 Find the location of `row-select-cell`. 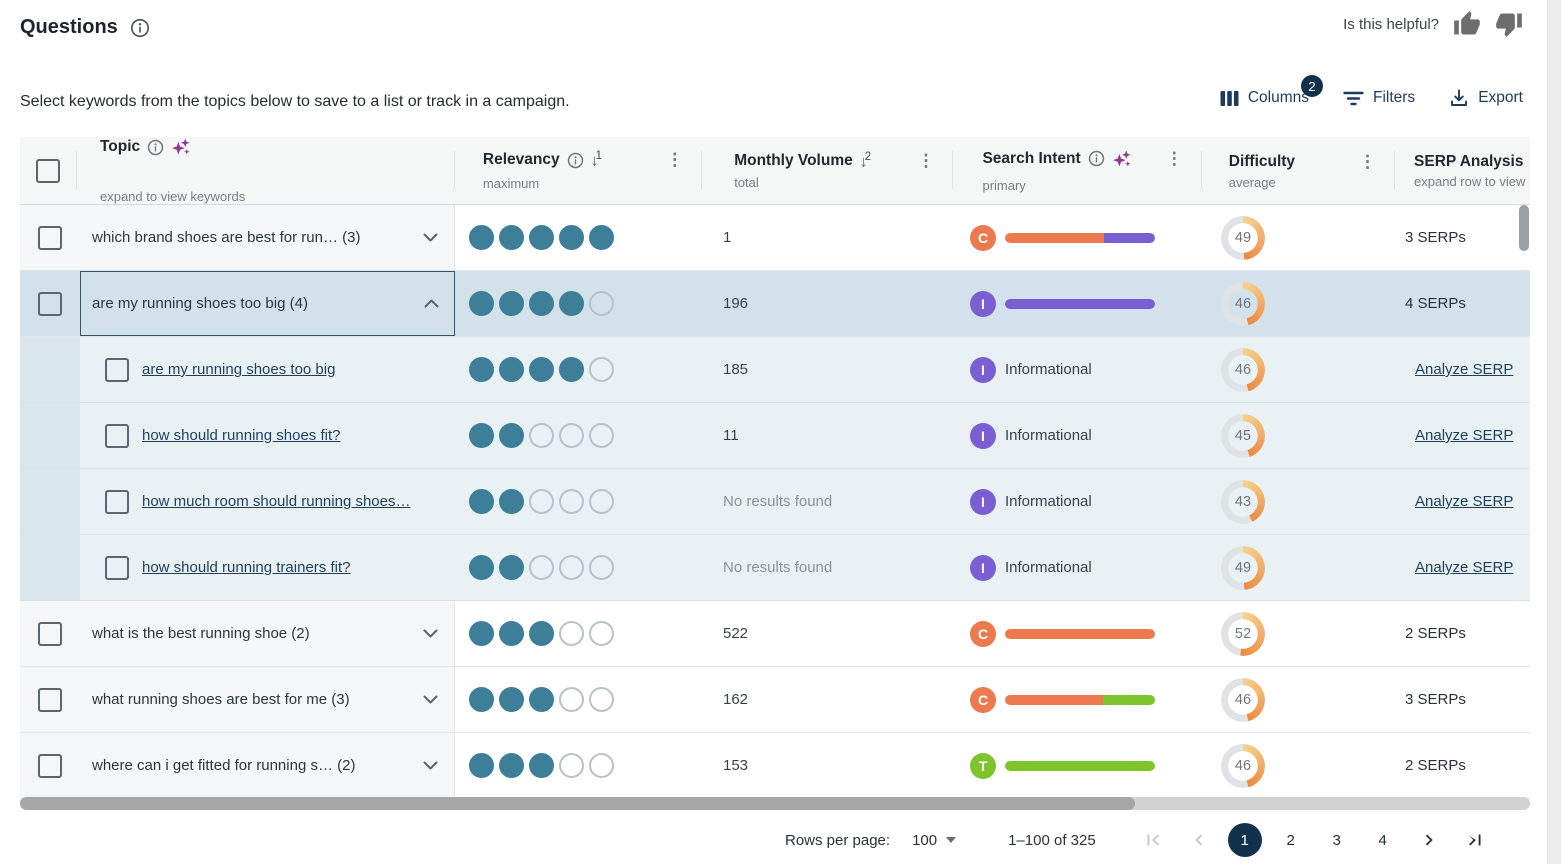

row-select-cell is located at coordinates (50, 237).